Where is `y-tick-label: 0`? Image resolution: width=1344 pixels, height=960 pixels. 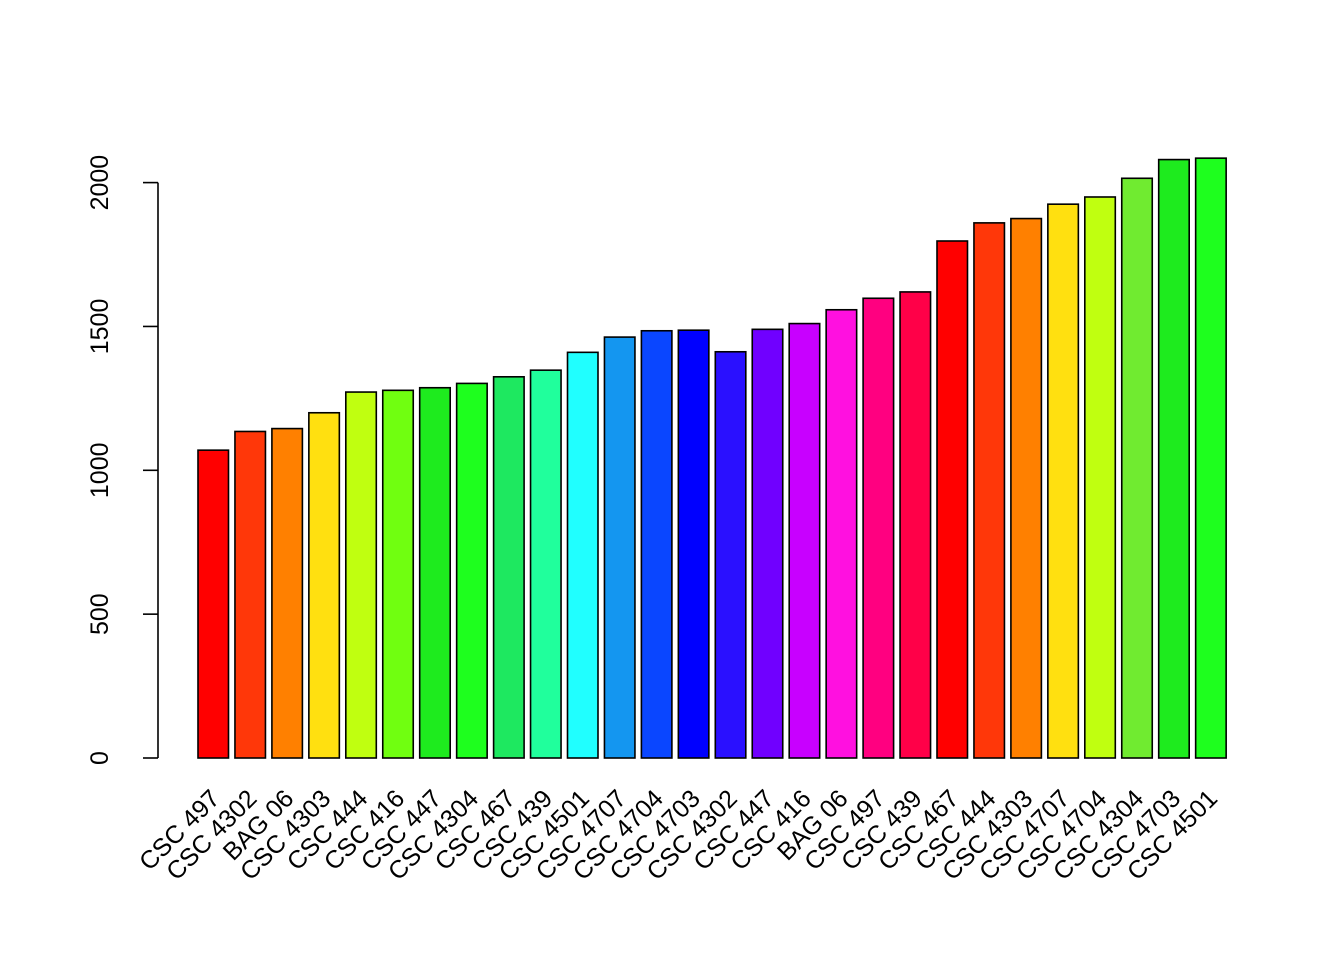
y-tick-label: 0 is located at coordinates (100, 758).